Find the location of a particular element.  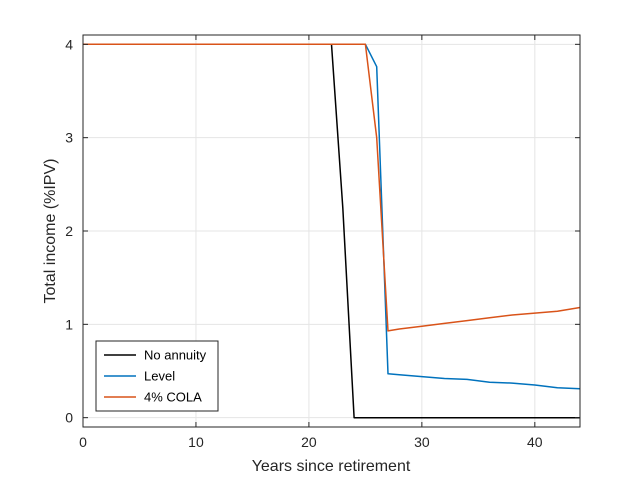

x-tick-label: 30 is located at coordinates (422, 442).